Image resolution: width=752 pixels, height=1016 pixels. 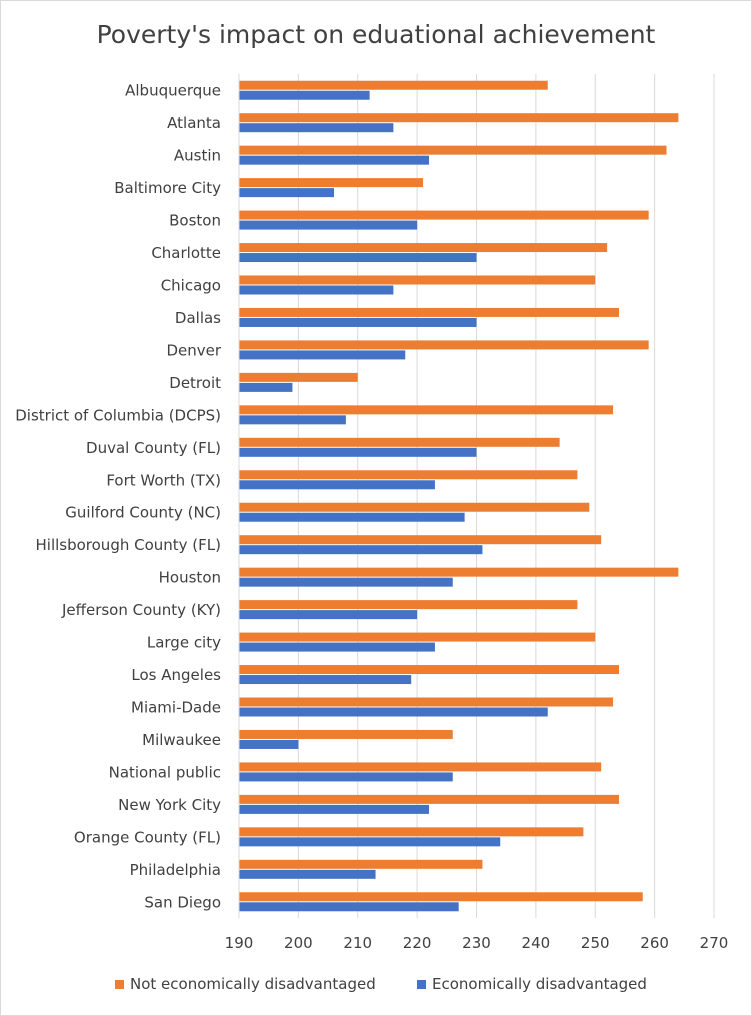 What do you see at coordinates (143, 513) in the screenshot?
I see `category-label: Guilford County (NC)` at bounding box center [143, 513].